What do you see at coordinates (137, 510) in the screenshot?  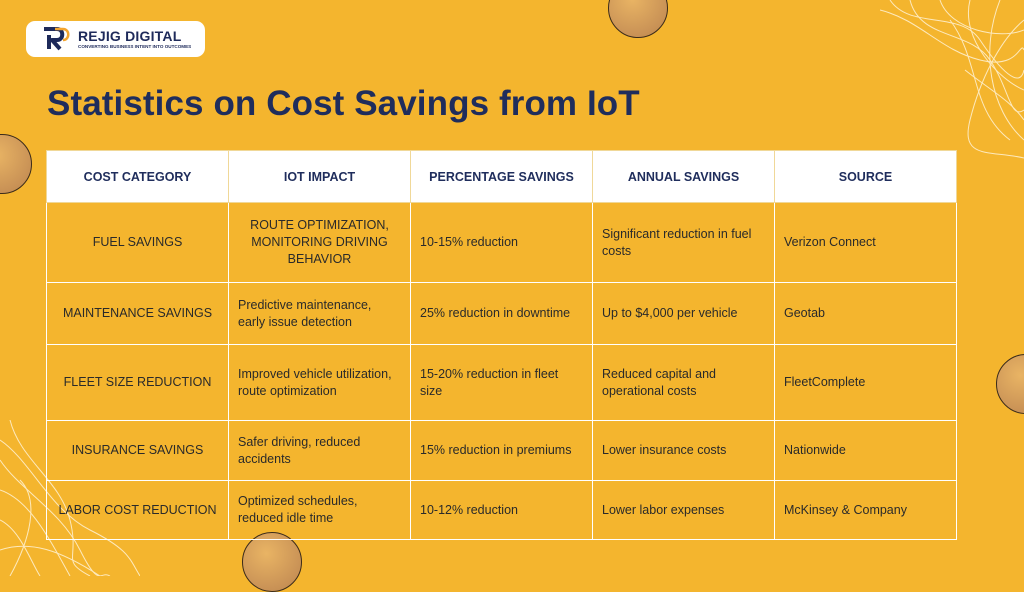 I see `cell-cost-category: LABOR COST REDUCTION` at bounding box center [137, 510].